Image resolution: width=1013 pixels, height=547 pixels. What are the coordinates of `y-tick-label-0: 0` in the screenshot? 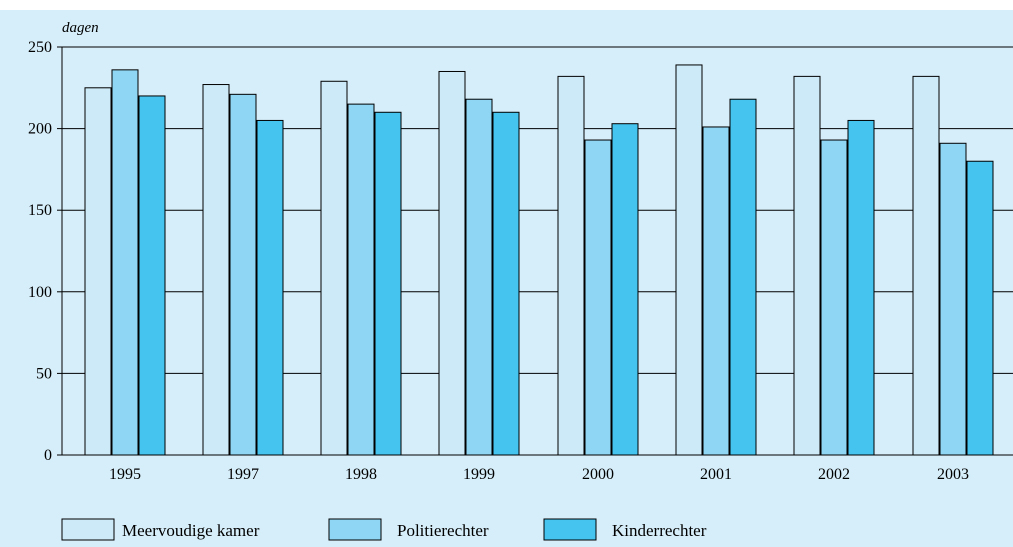 It's located at (48, 455).